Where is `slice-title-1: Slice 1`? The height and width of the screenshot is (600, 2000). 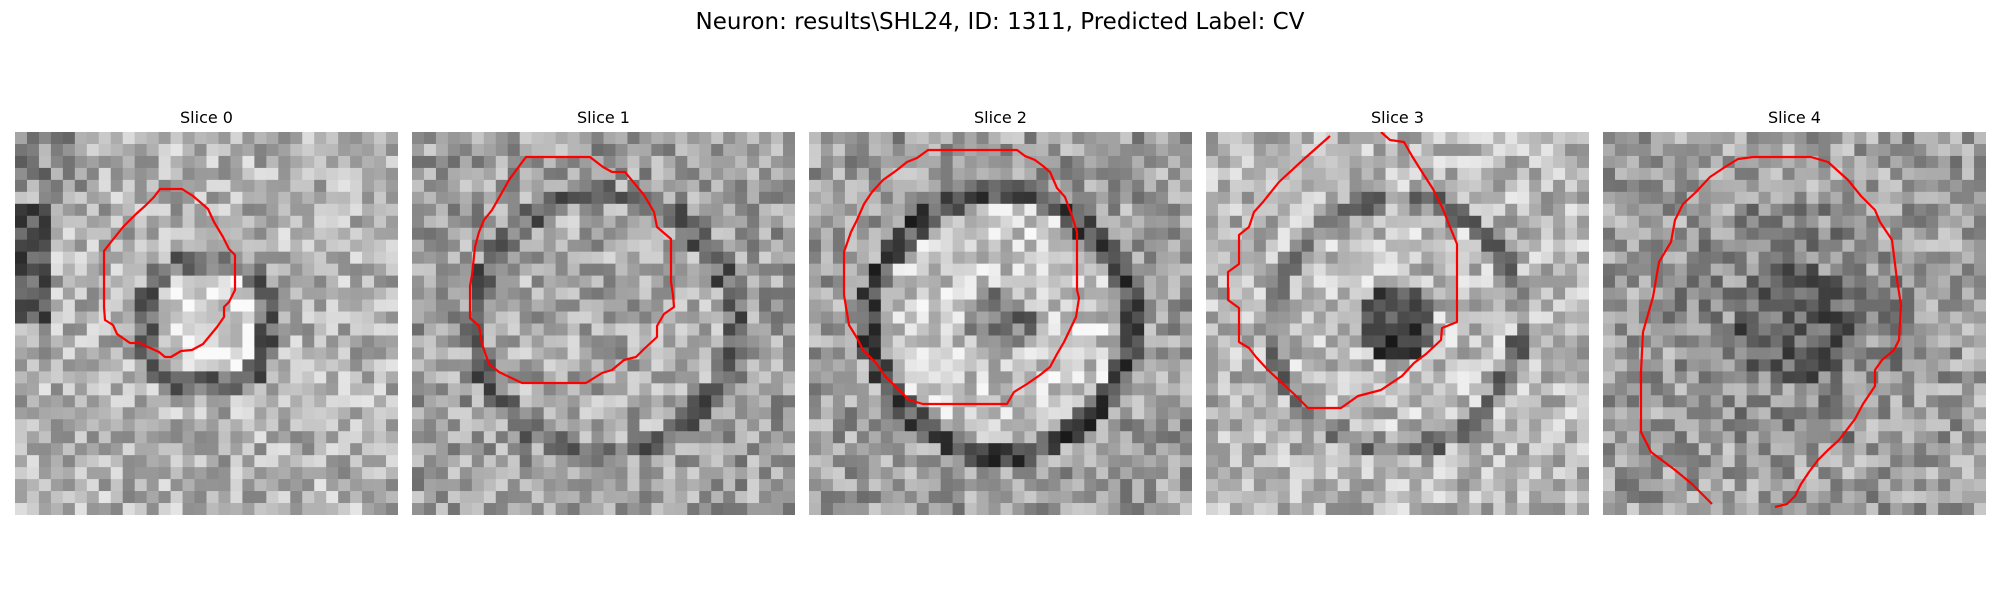 slice-title-1: Slice 1 is located at coordinates (603, 117).